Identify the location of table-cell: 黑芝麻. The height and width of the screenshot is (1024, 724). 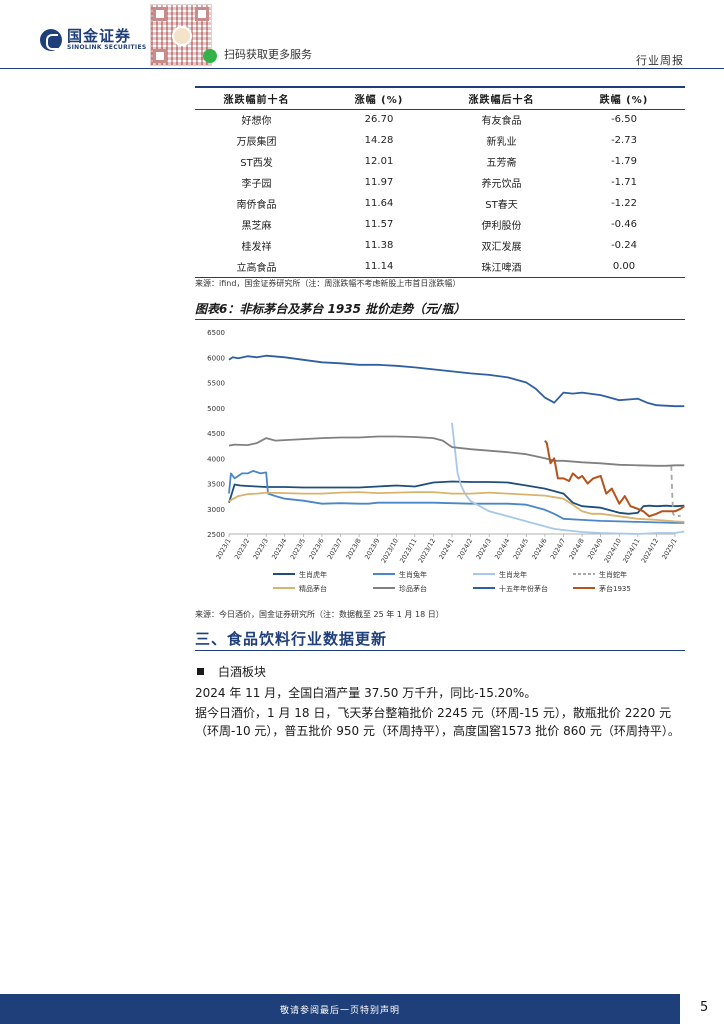
(256, 226).